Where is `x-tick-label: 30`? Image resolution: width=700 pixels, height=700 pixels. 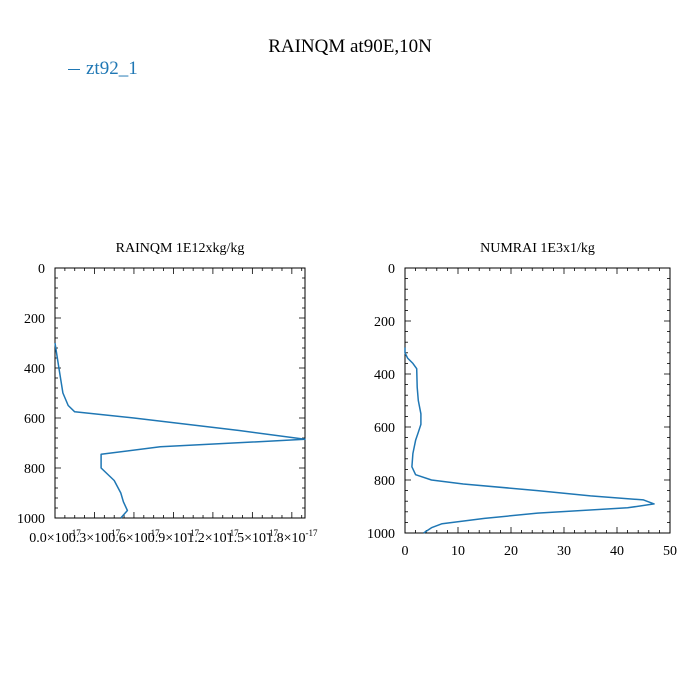
x-tick-label: 30 is located at coordinates (564, 551).